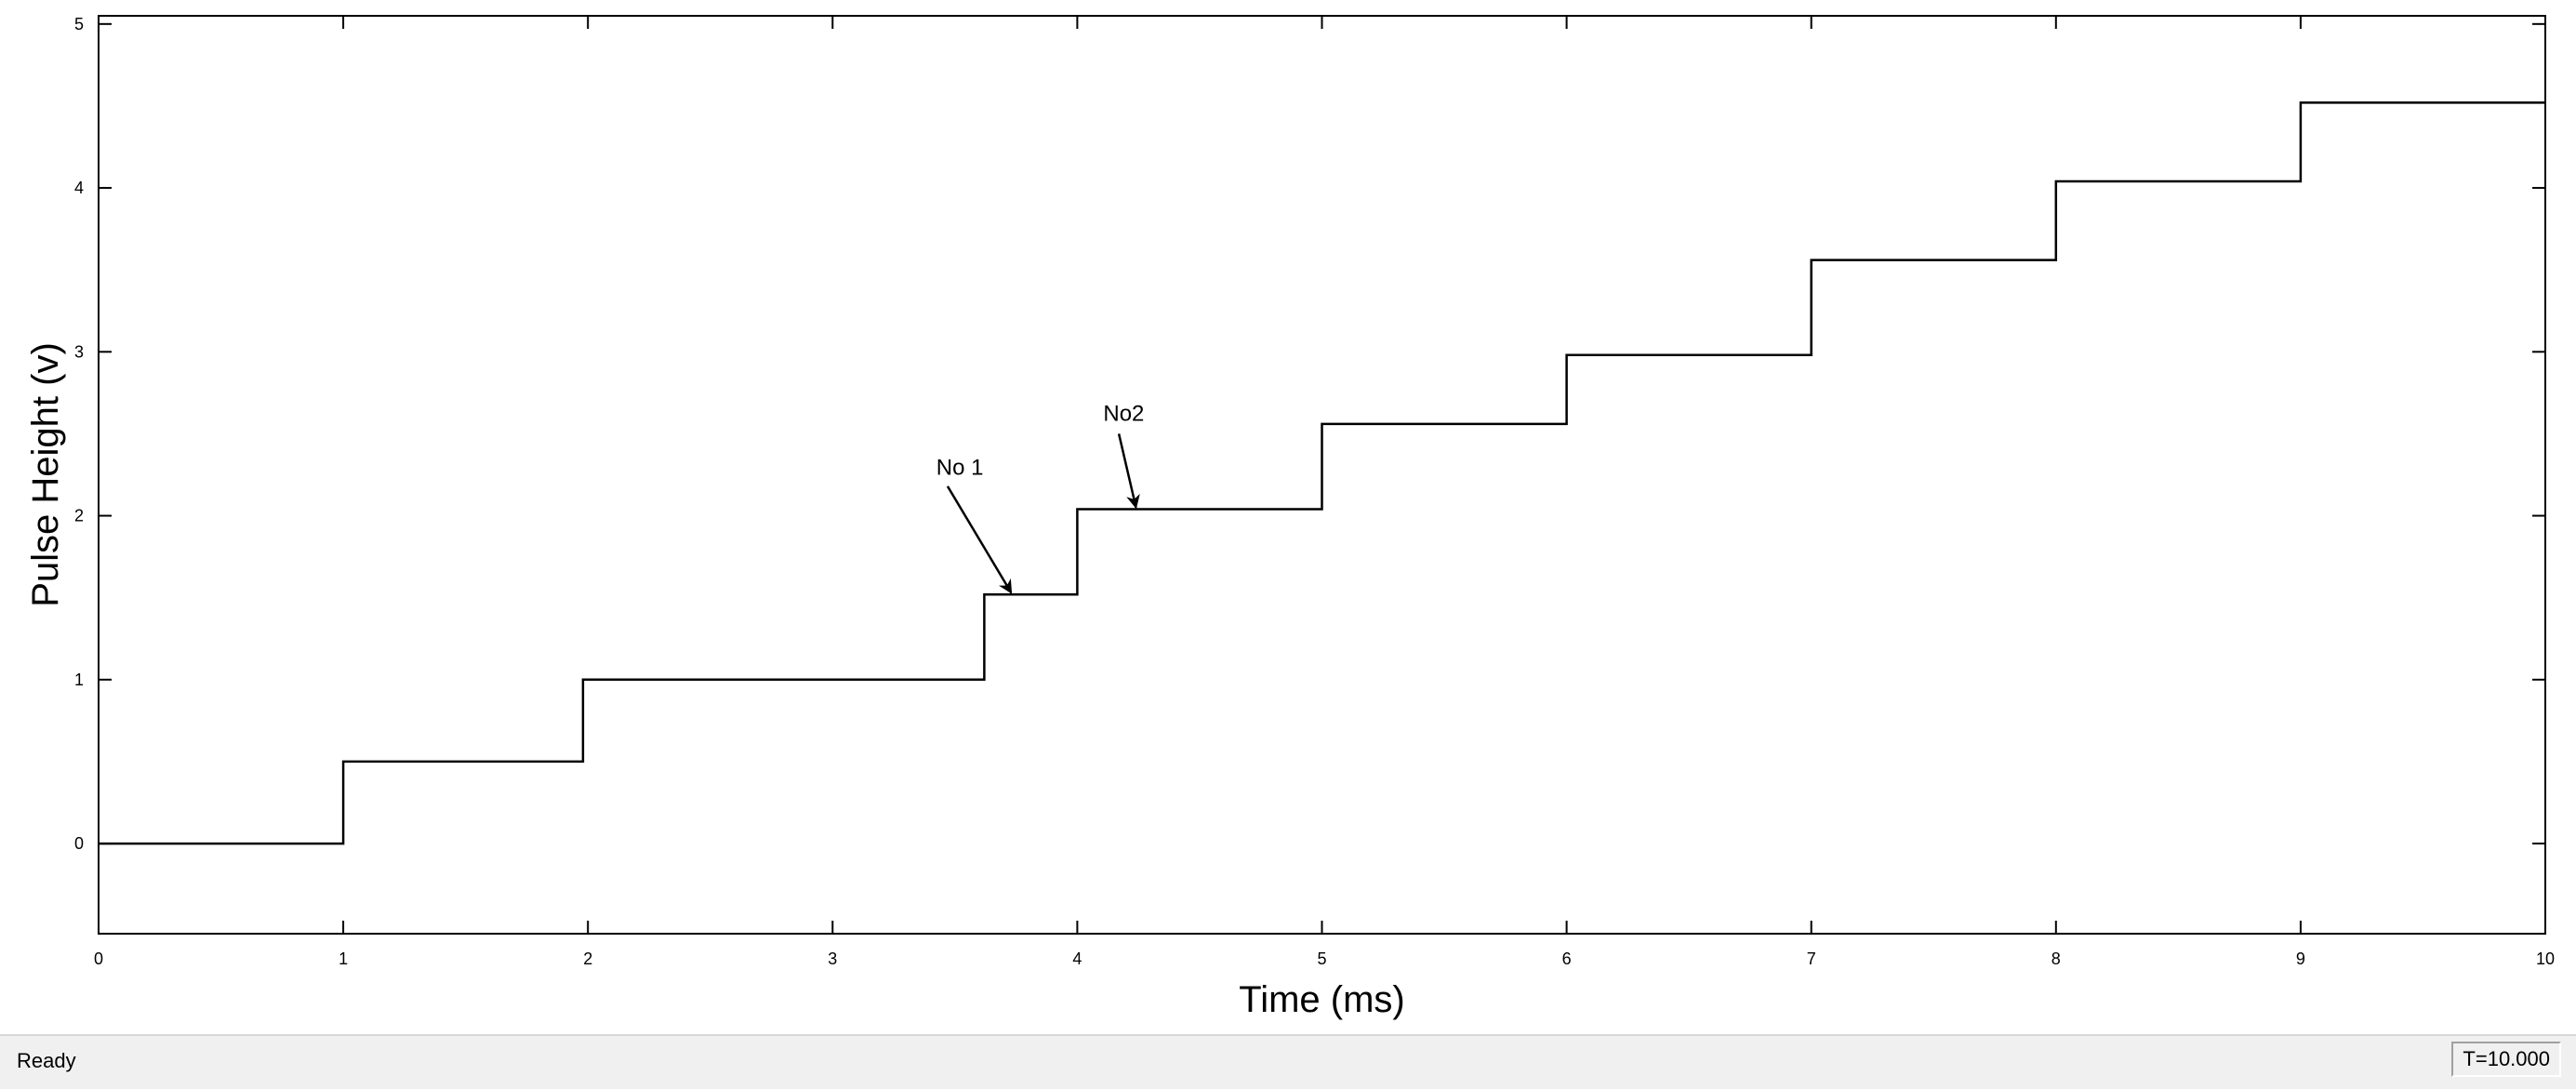  I want to click on annotations: No 1 No2, so click(1040, 497).